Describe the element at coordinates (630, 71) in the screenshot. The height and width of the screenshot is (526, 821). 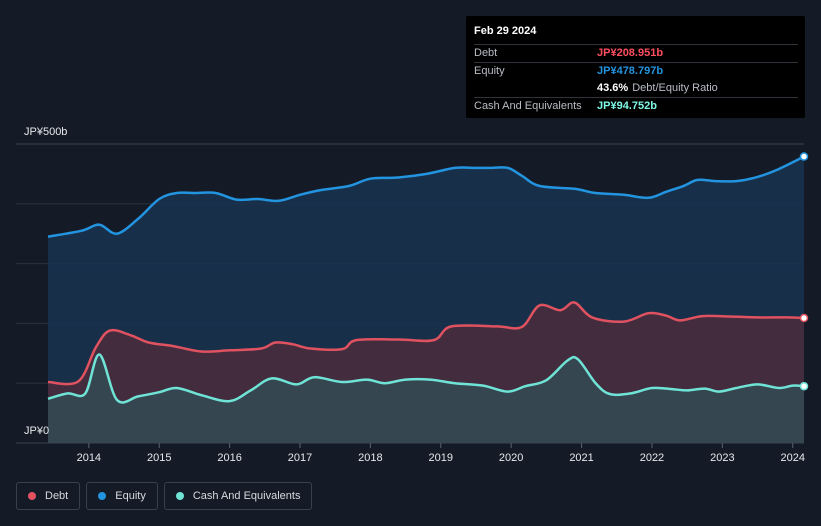
I see `tooltip-equity-value: JP¥478.797b` at that location.